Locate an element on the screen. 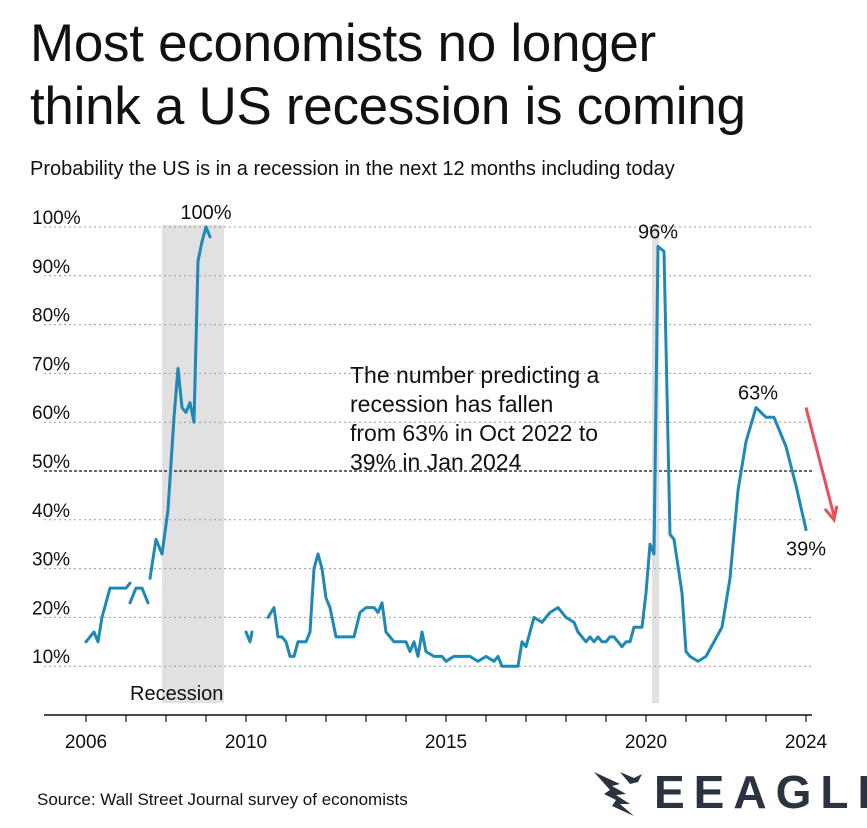 The image size is (867, 828). y-tick-label: 80% is located at coordinates (51, 316).